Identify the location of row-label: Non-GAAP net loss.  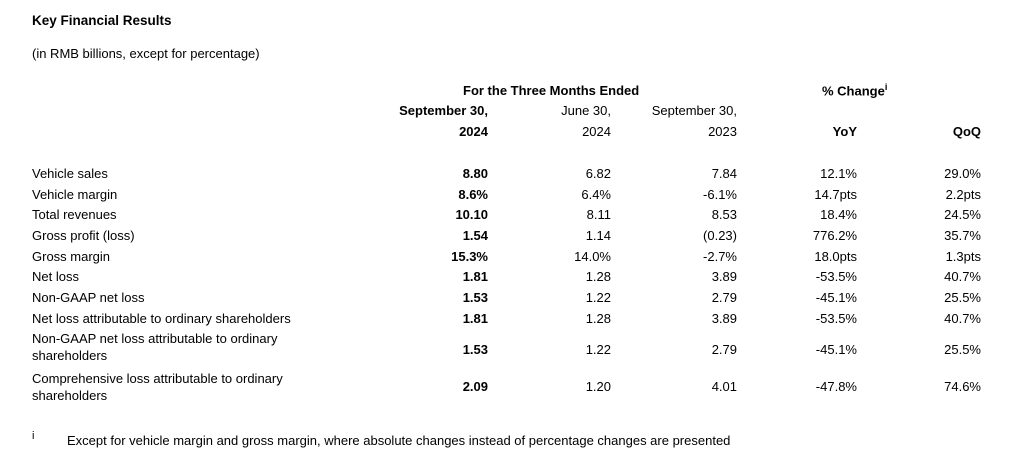
(88, 297).